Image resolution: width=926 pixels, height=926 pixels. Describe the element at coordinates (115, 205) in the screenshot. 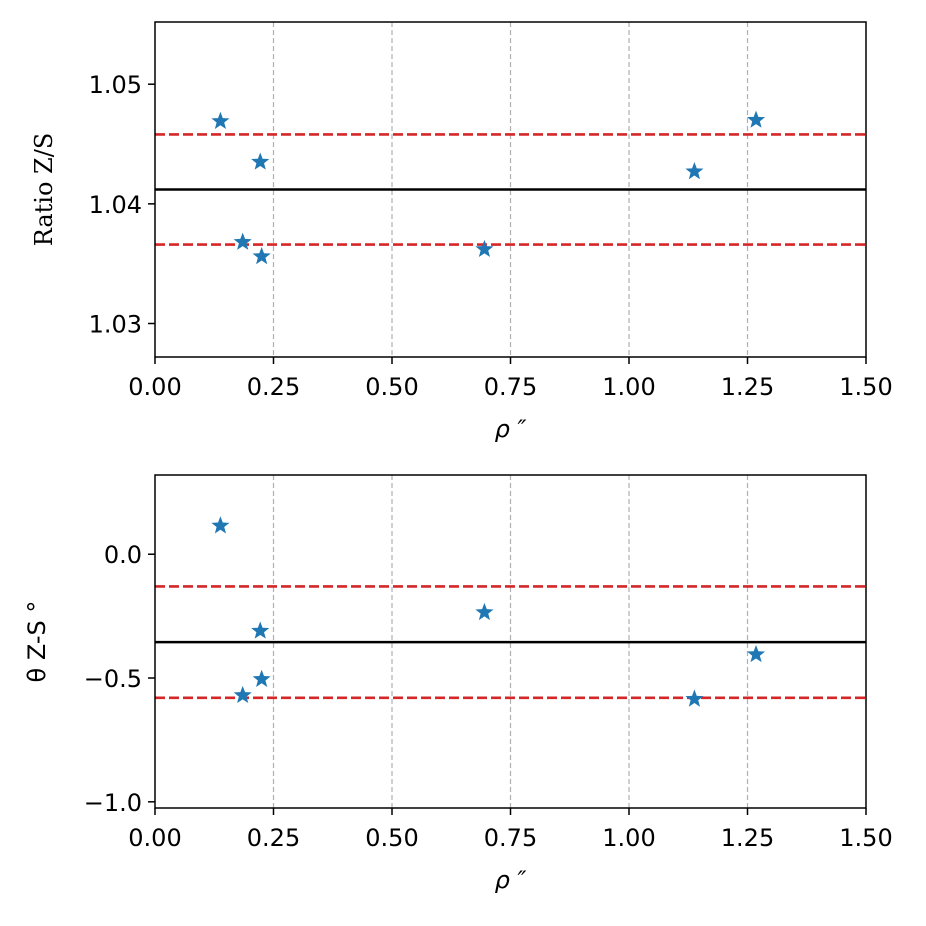

I see `y-tick-label: 1.04` at that location.